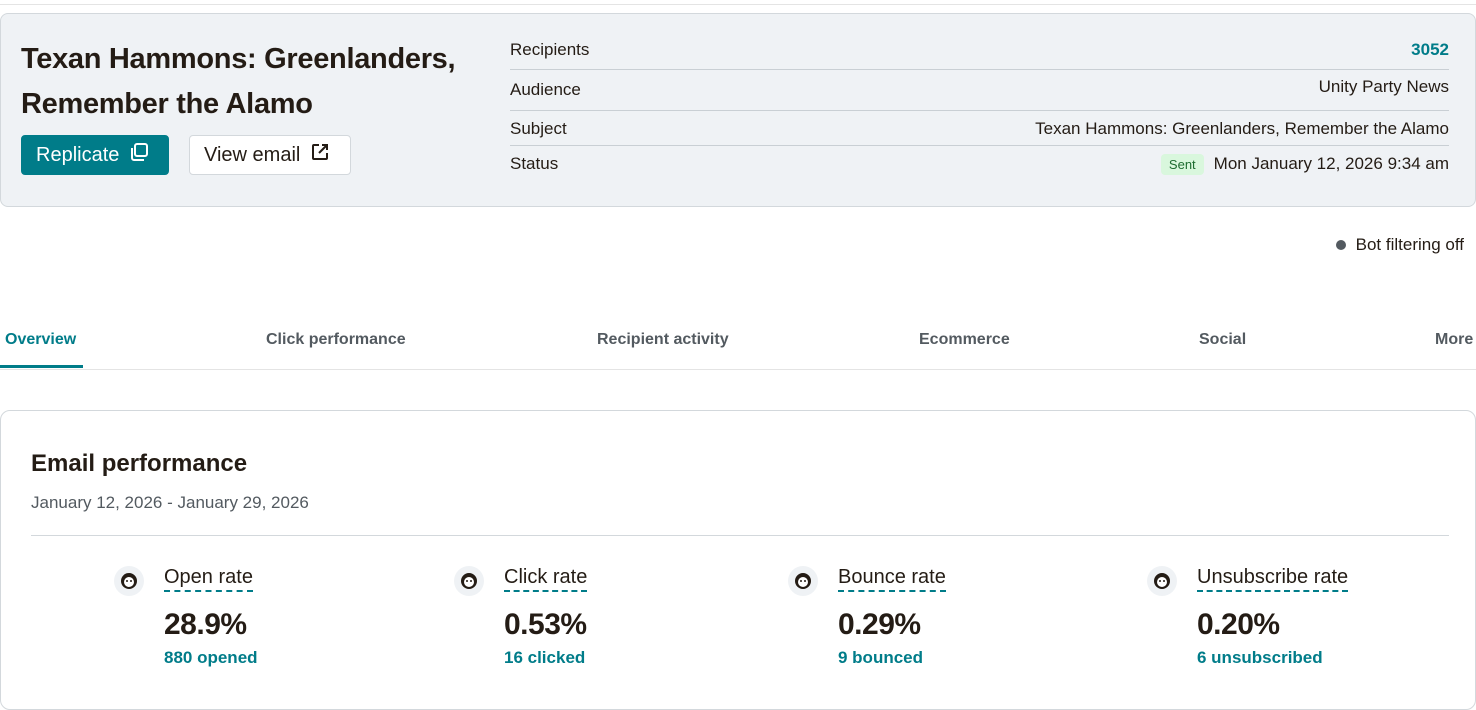 The image size is (1476, 710). I want to click on metric-unsubscribe-rate: Unsubscribe rate 0.20% 6 unsubscribed, so click(1248, 617).